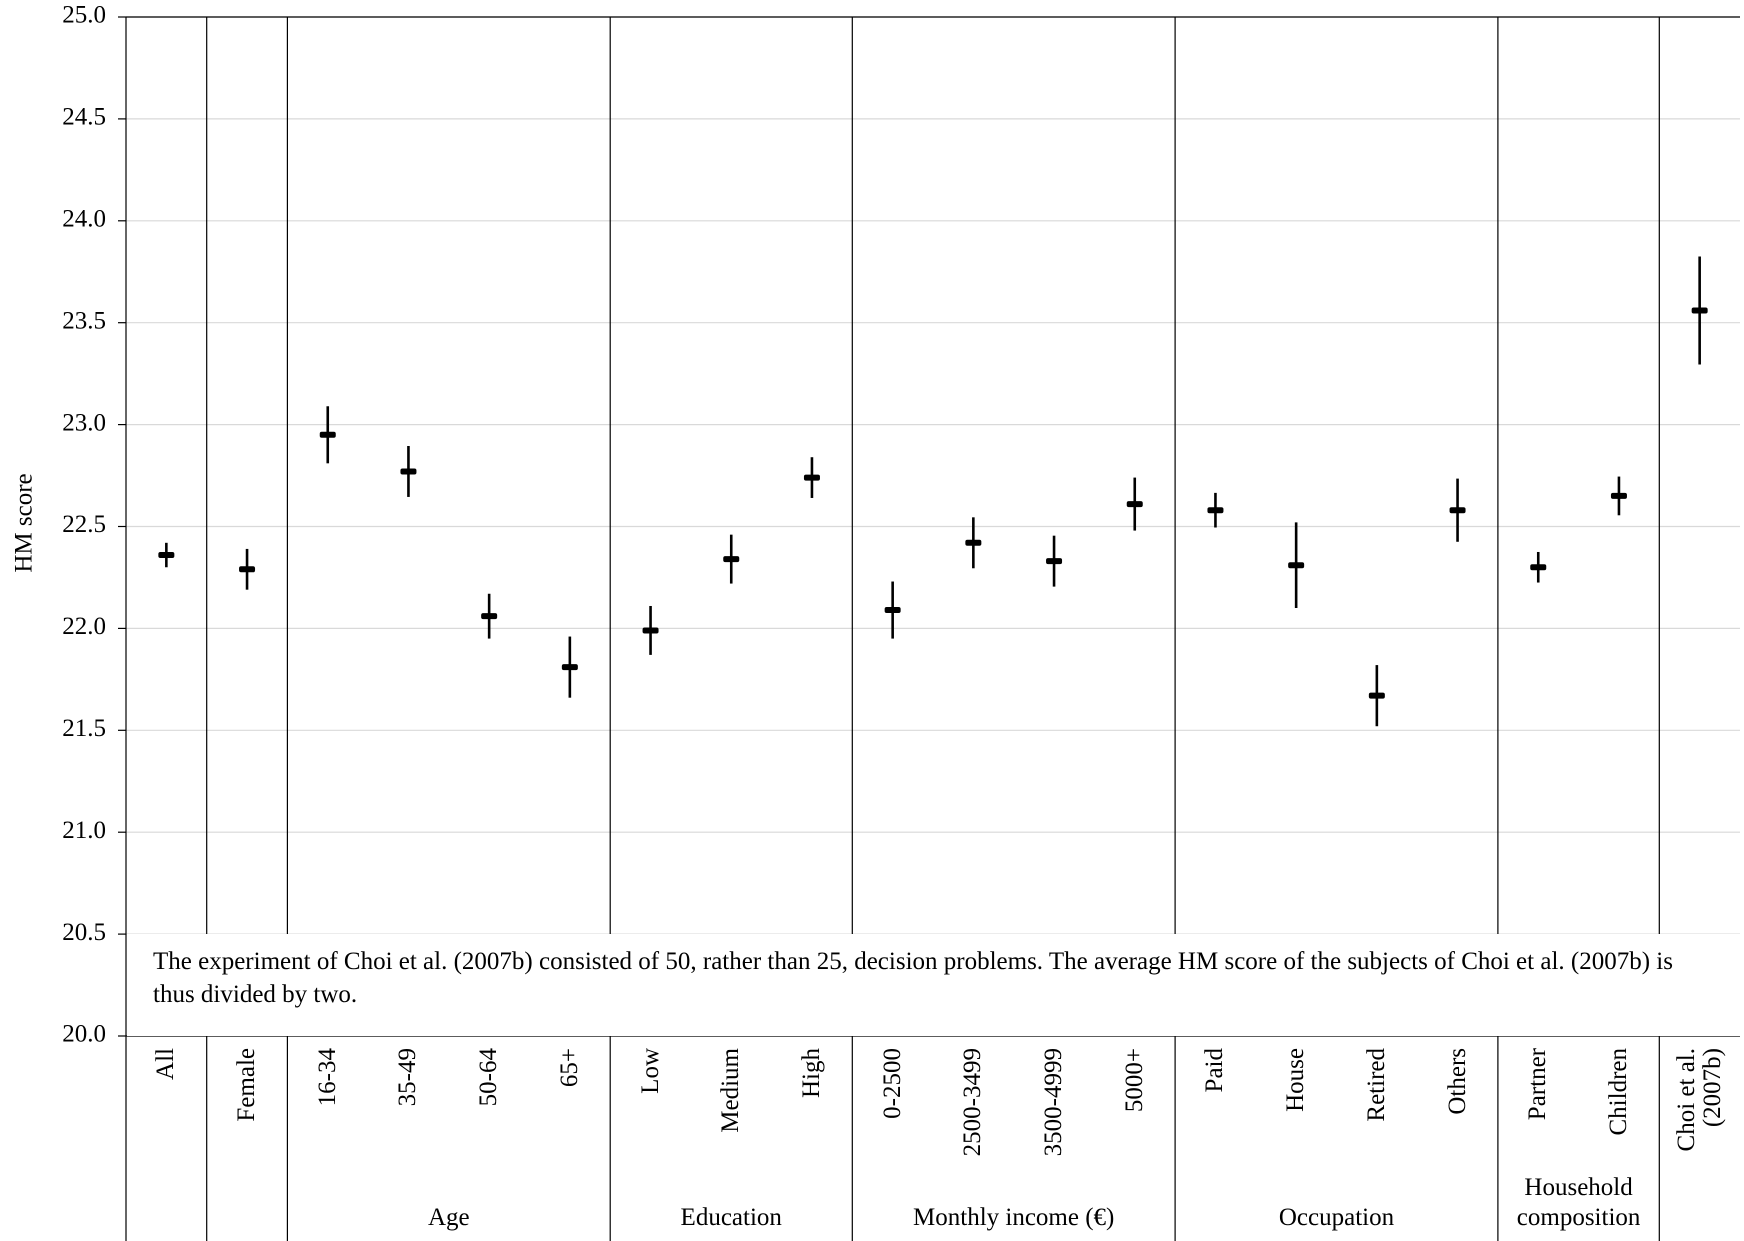 The width and height of the screenshot is (1744, 1241). I want to click on x-tick-label: 50-64, so click(489, 1077).